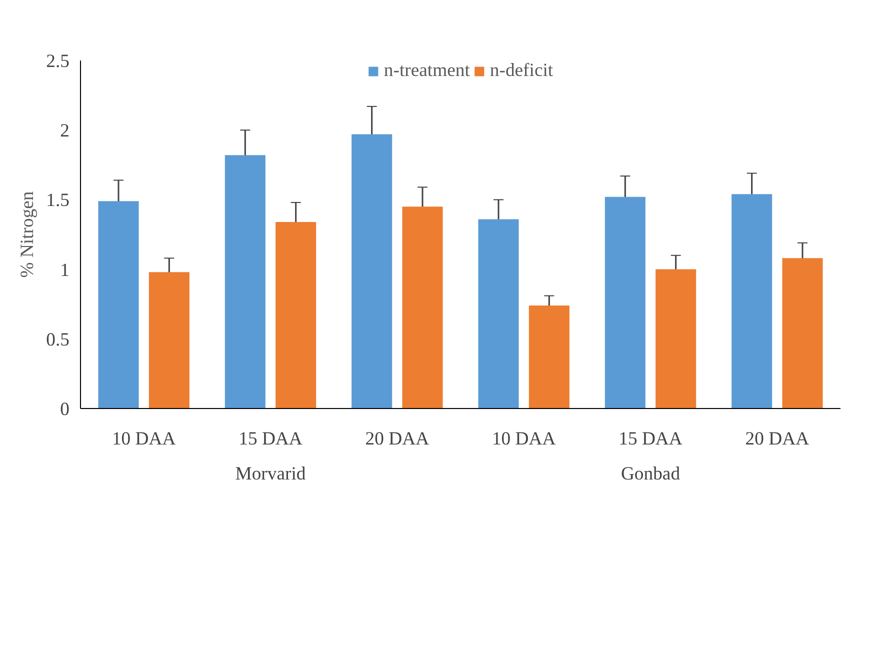  What do you see at coordinates (650, 474) in the screenshot?
I see `text: Gonbad` at bounding box center [650, 474].